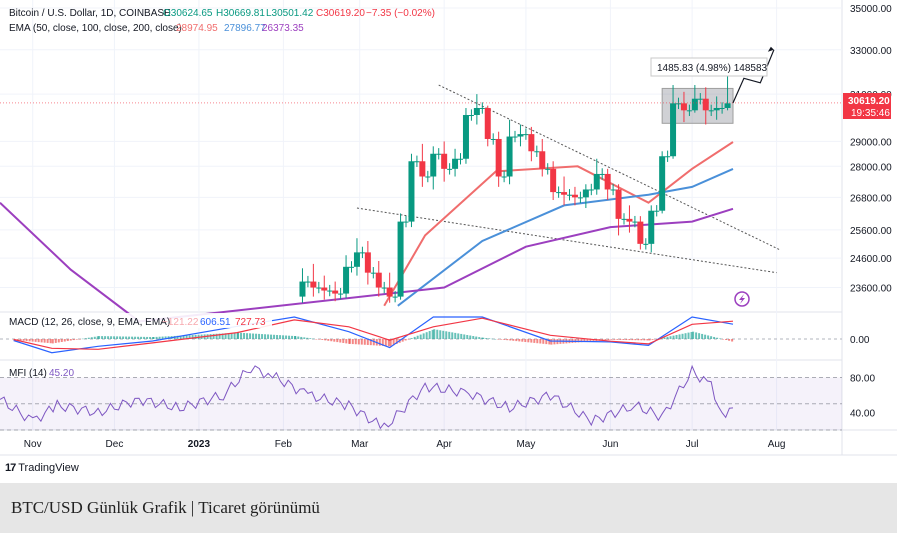  I want to click on caption-text: BTC/USD Günlük Grafik | Ticaret görünümü, so click(165, 507).